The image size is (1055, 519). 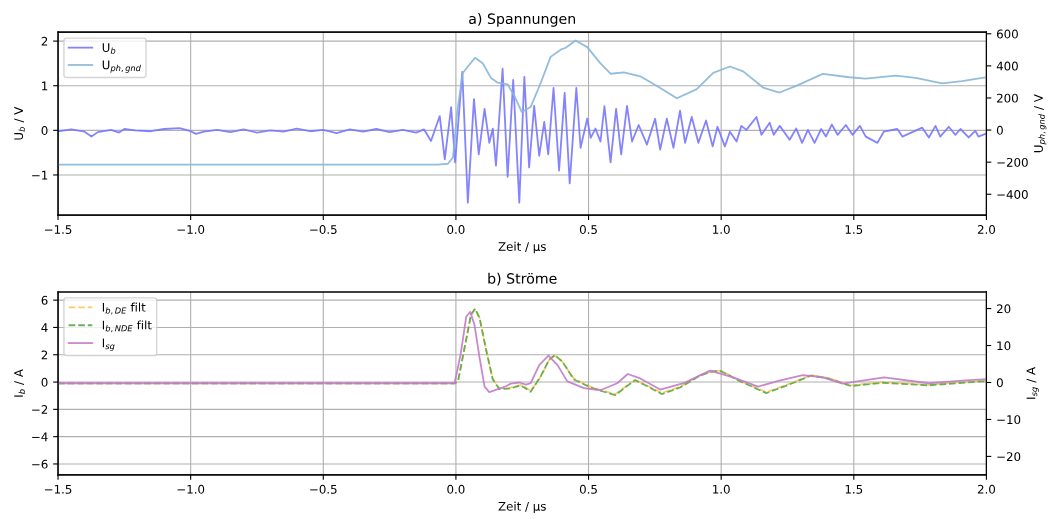 I want to click on legend-label: U$_{ph,gnd}$, so click(x=121, y=66).